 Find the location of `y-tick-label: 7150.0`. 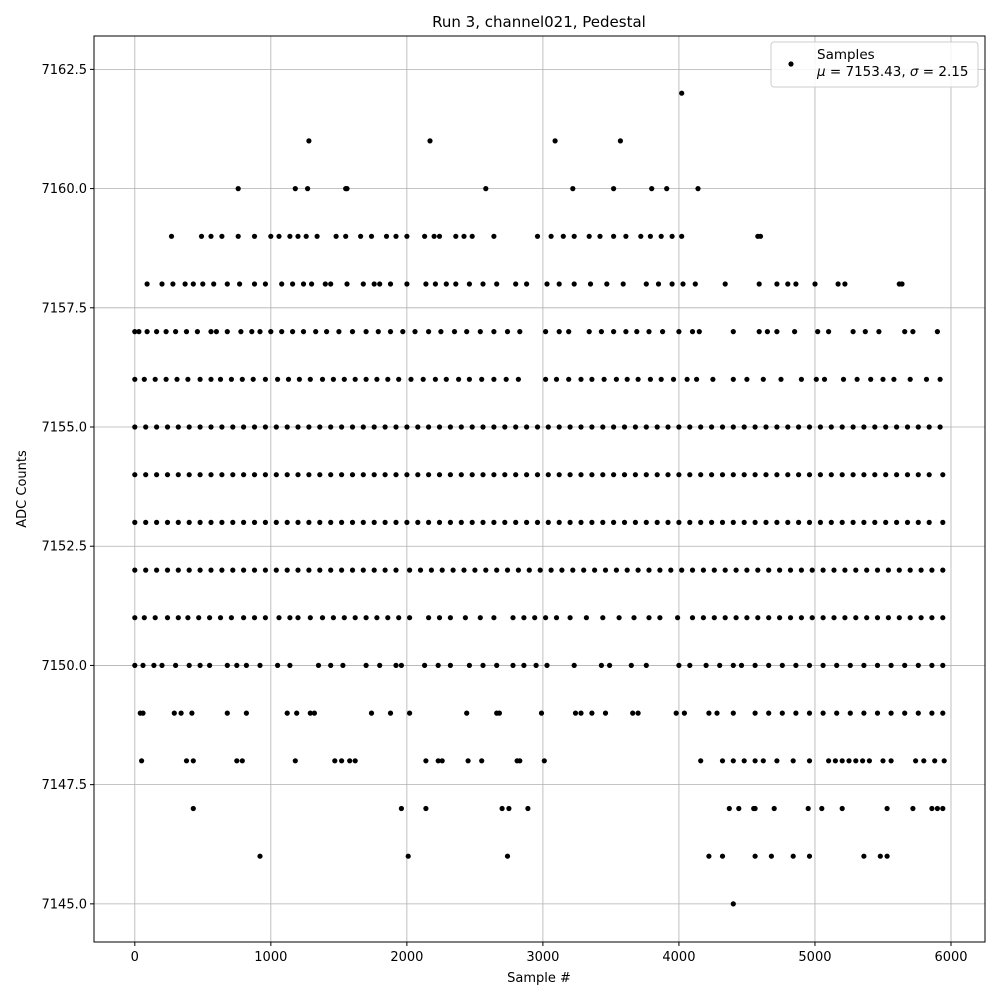

y-tick-label: 7150.0 is located at coordinates (65, 666).